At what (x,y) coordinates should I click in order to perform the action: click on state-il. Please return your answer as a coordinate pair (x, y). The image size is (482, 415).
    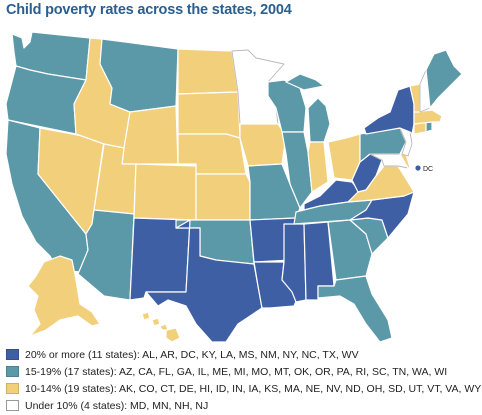
    Looking at the image, I should click on (297, 170).